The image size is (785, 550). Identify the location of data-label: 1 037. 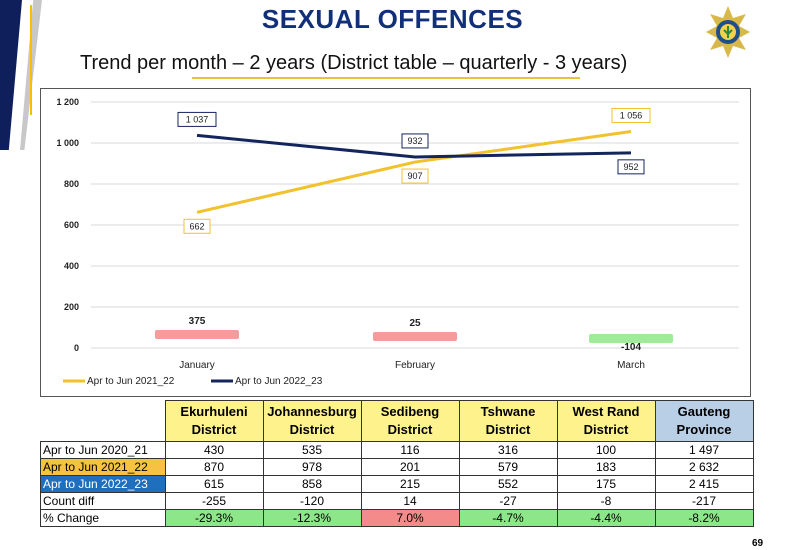
(197, 119).